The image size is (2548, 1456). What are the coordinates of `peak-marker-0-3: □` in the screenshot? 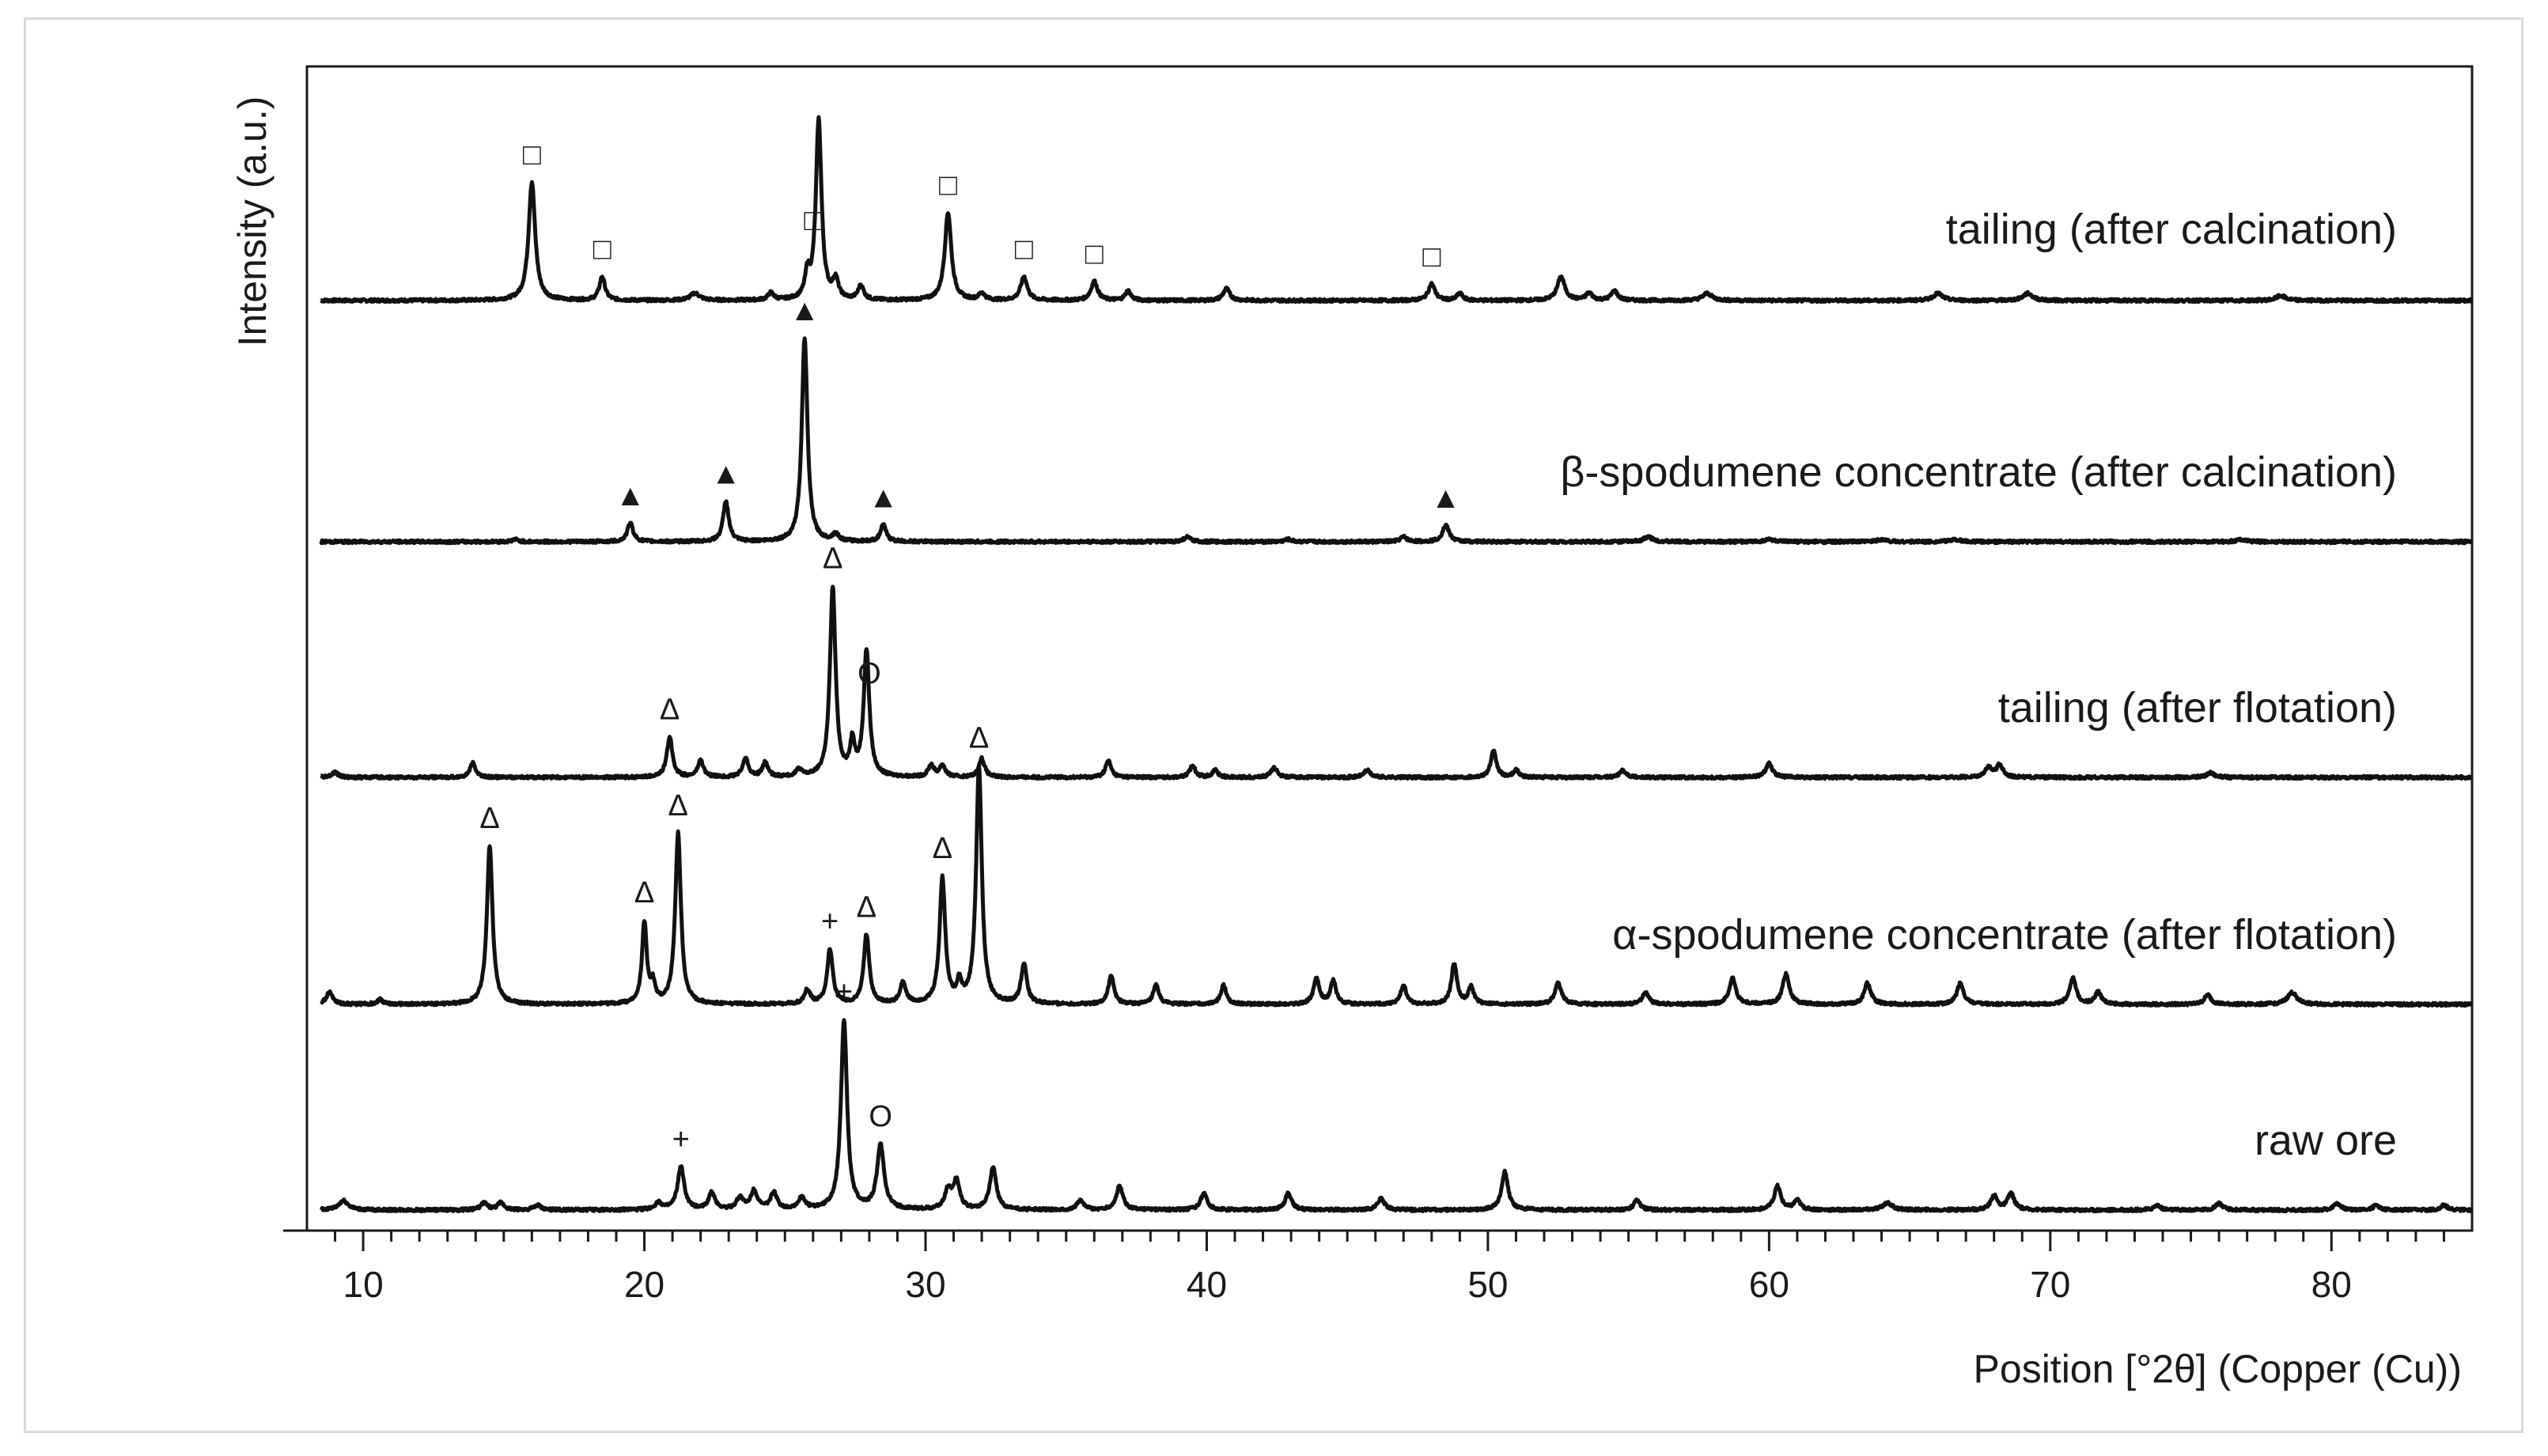 It's located at (948, 185).